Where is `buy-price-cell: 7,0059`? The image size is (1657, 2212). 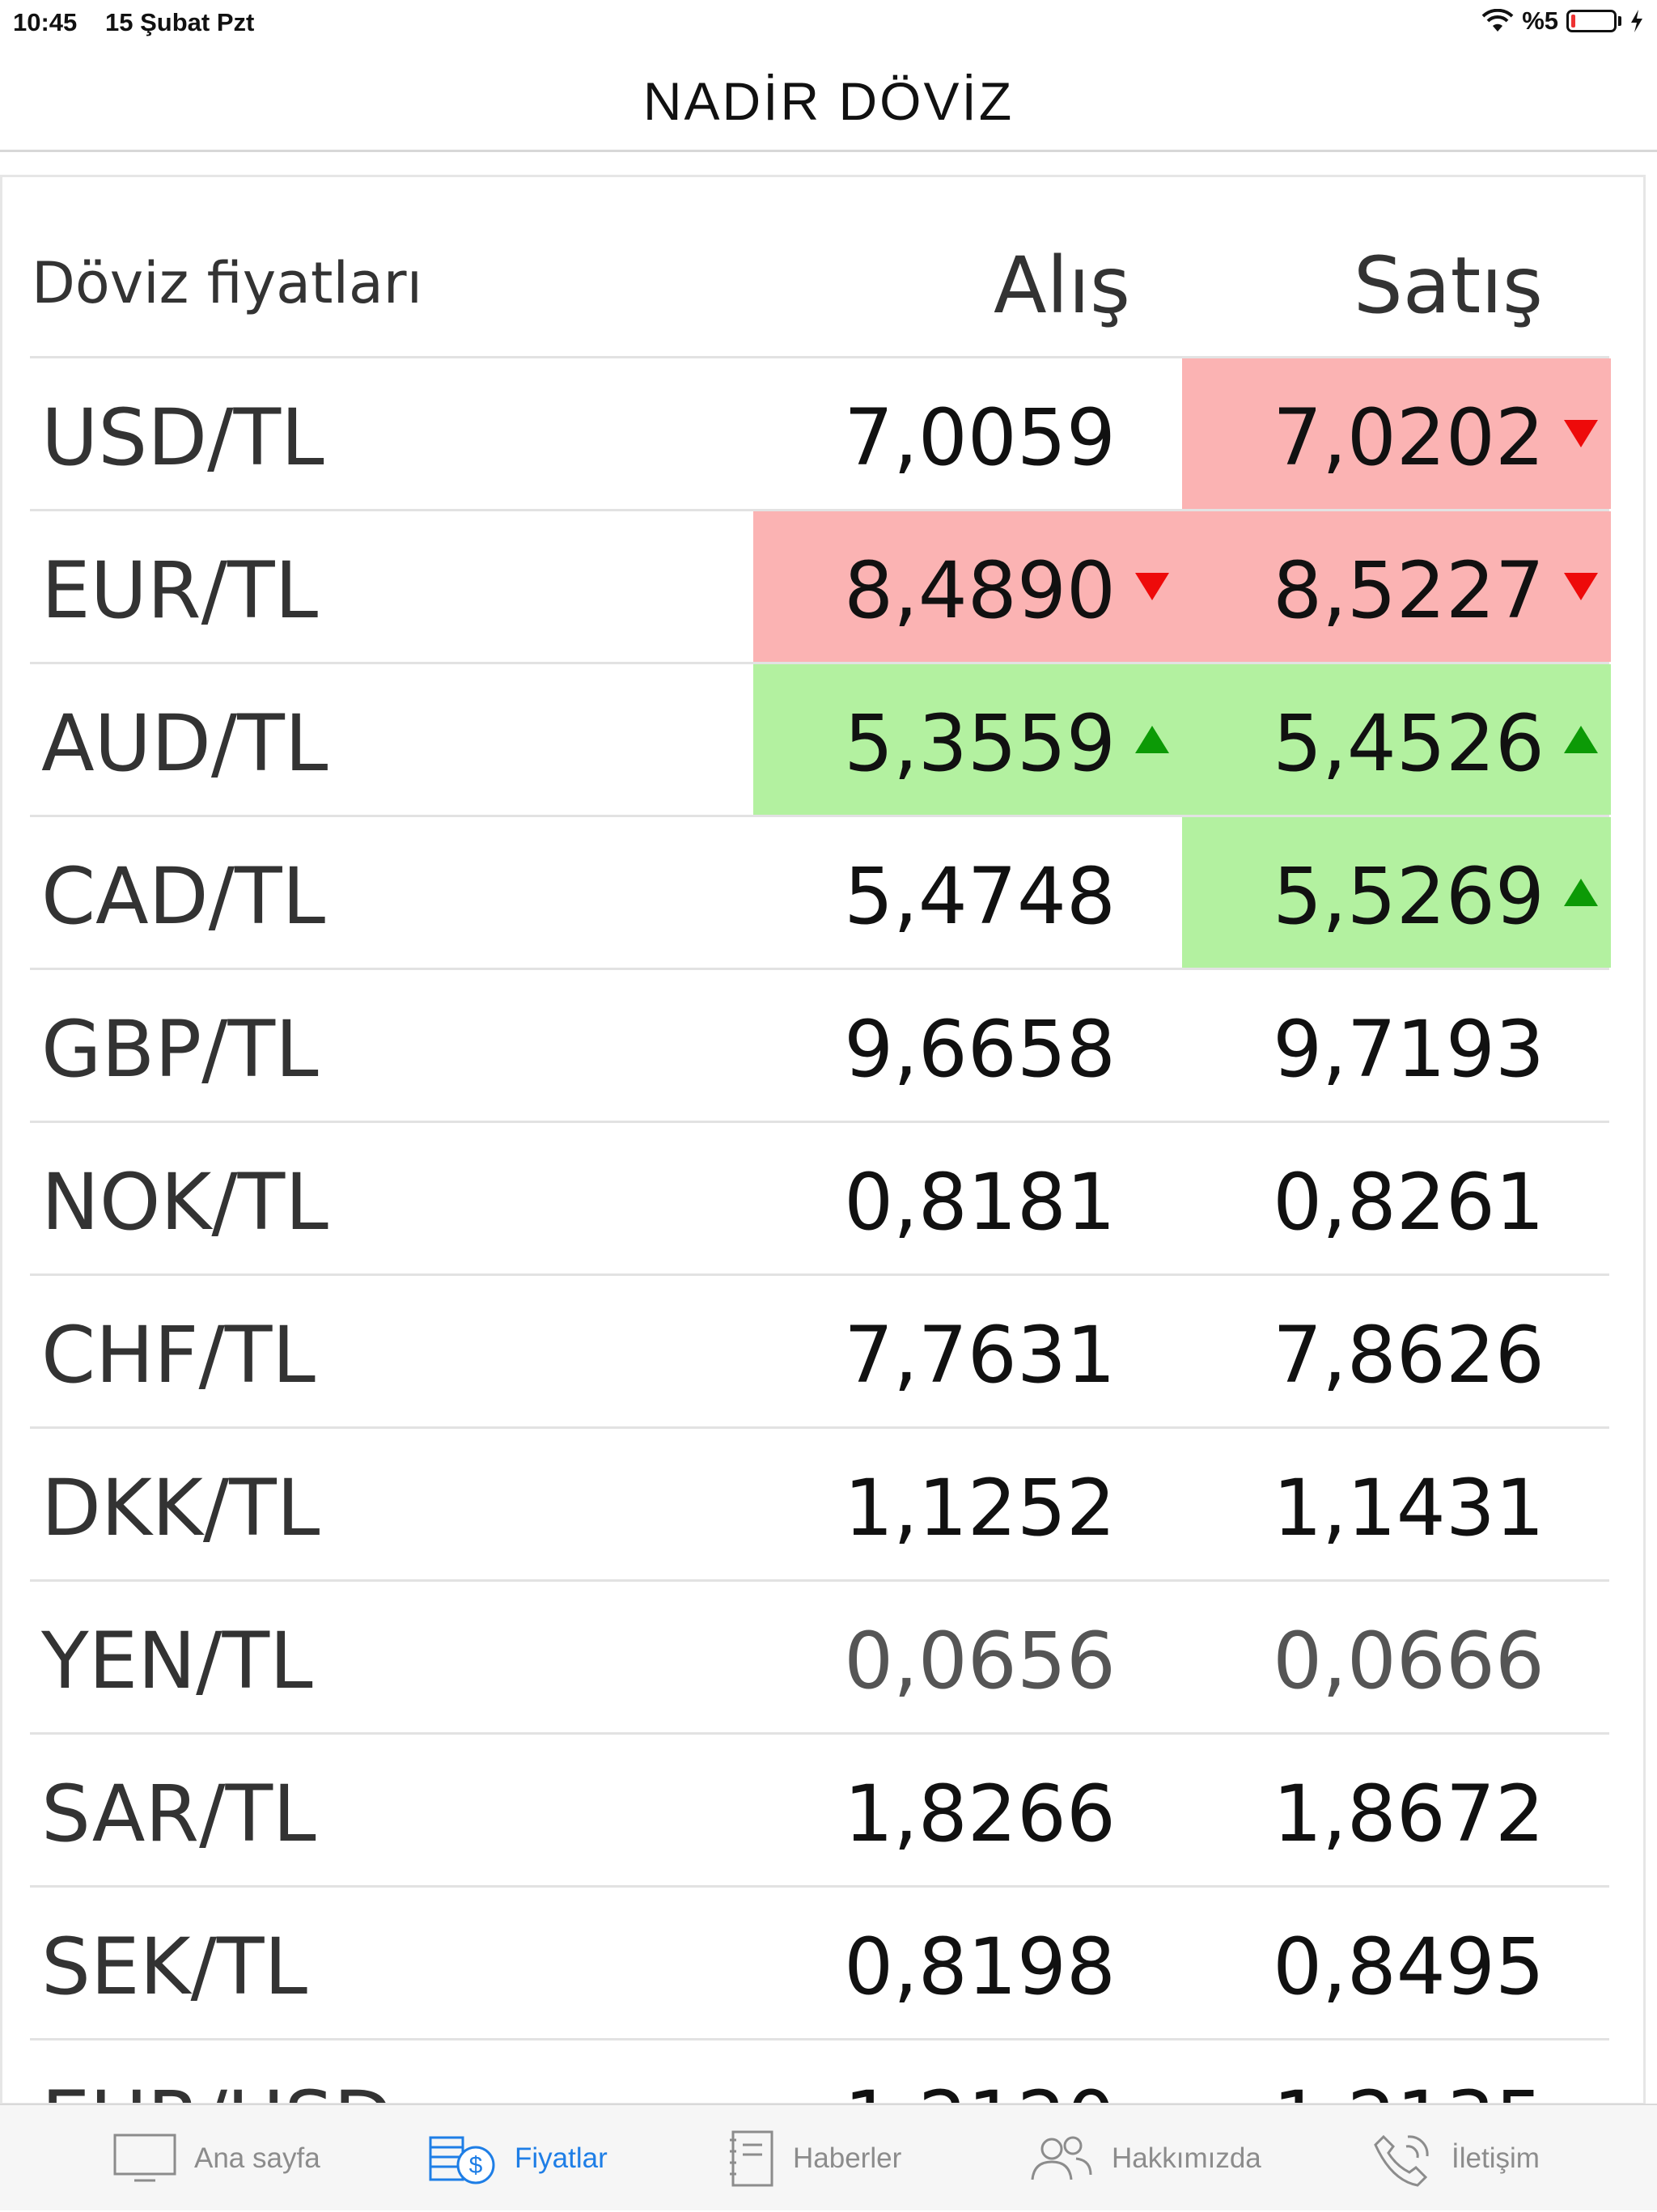 buy-price-cell: 7,0059 is located at coordinates (967, 433).